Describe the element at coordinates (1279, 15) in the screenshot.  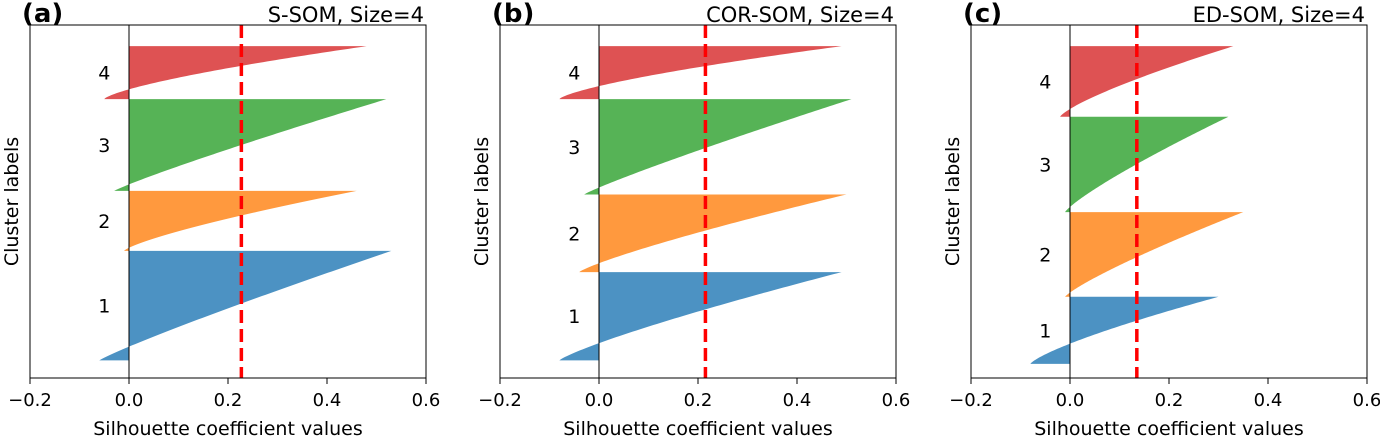
I see `panel-title: ED-SOM, Size=4` at that location.